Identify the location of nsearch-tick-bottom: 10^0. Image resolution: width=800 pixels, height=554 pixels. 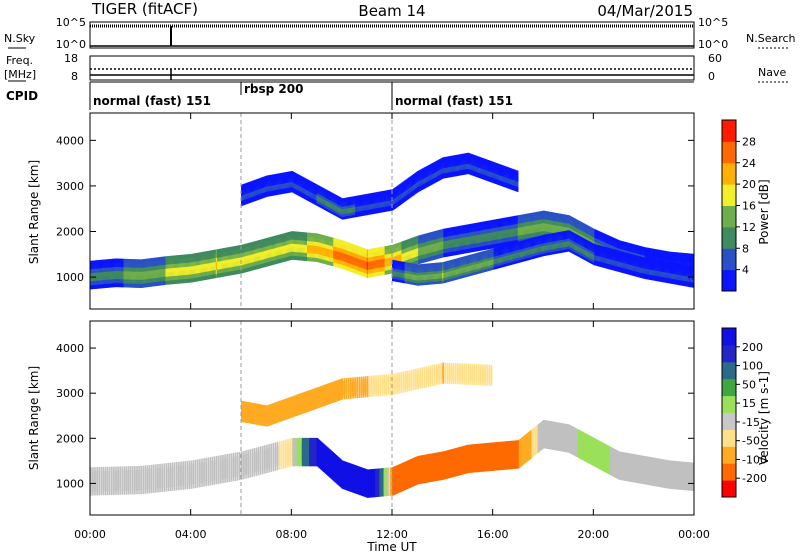
(713, 44).